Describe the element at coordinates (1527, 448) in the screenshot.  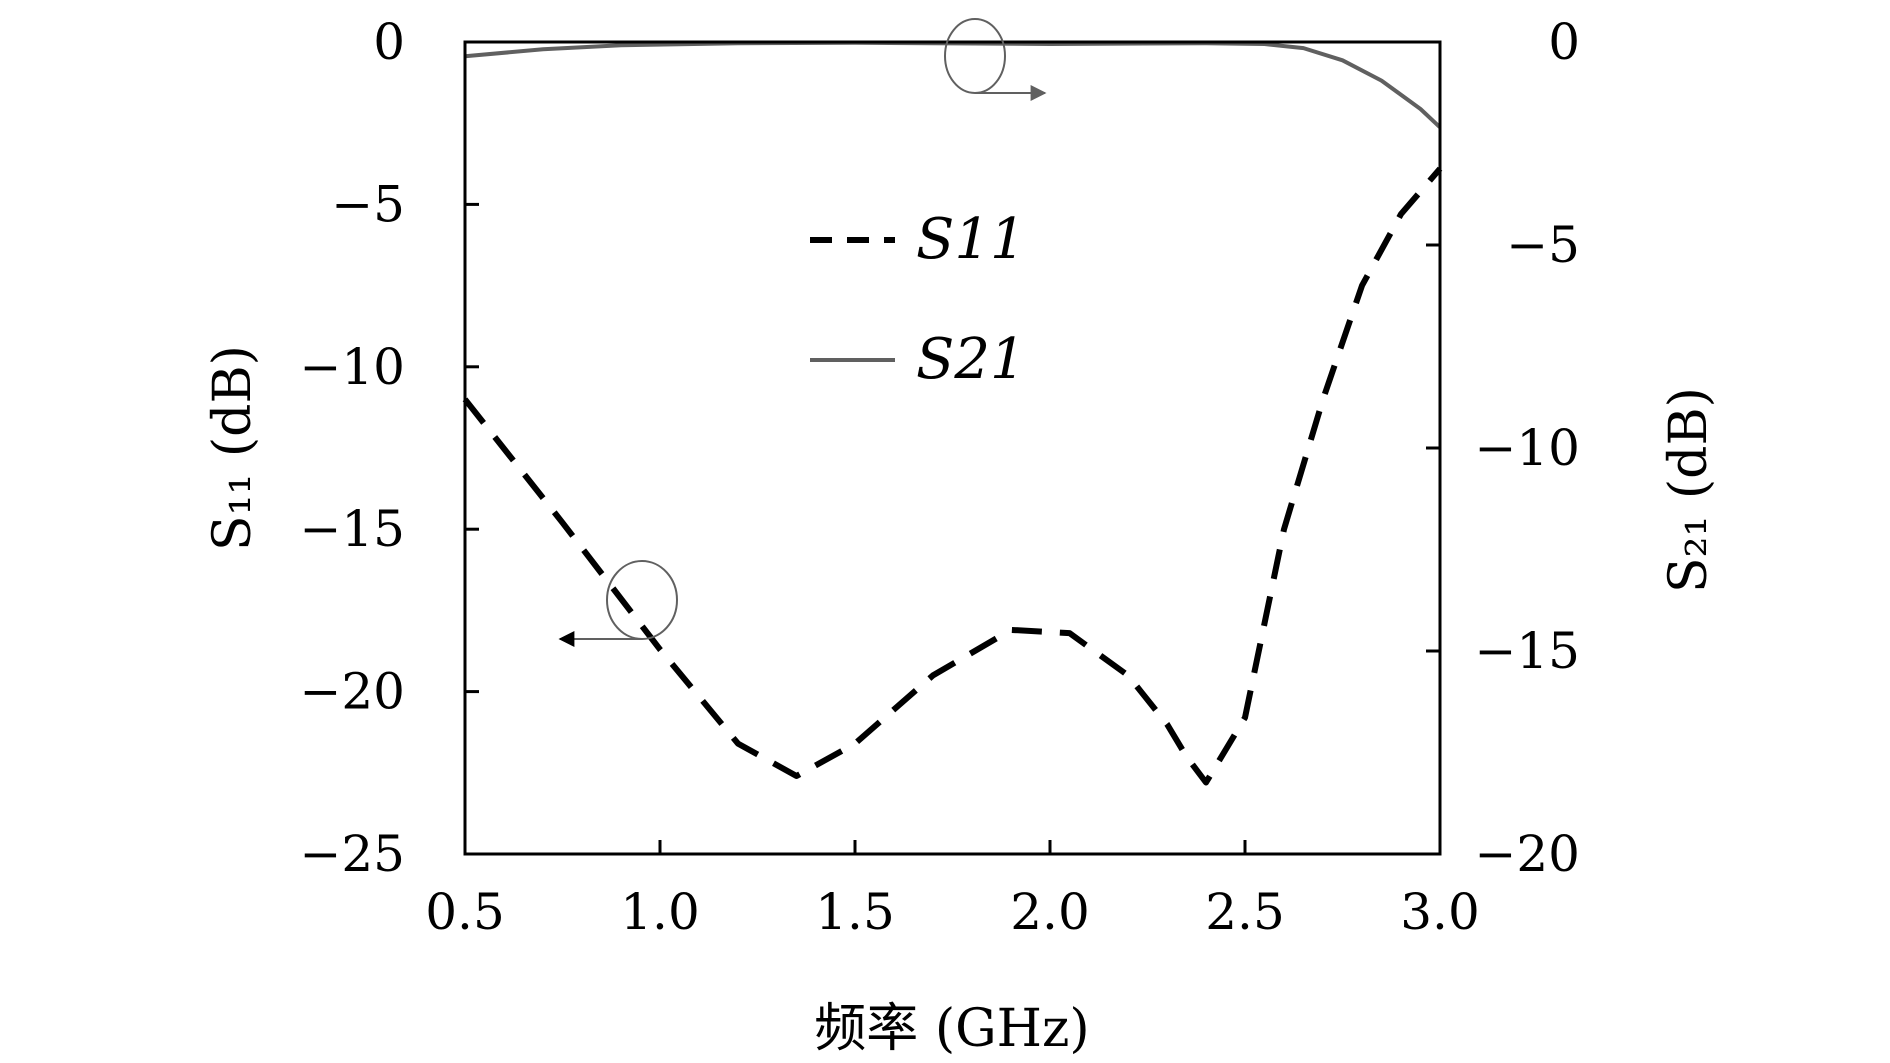
I see `right-y-tick-label: −10` at that location.